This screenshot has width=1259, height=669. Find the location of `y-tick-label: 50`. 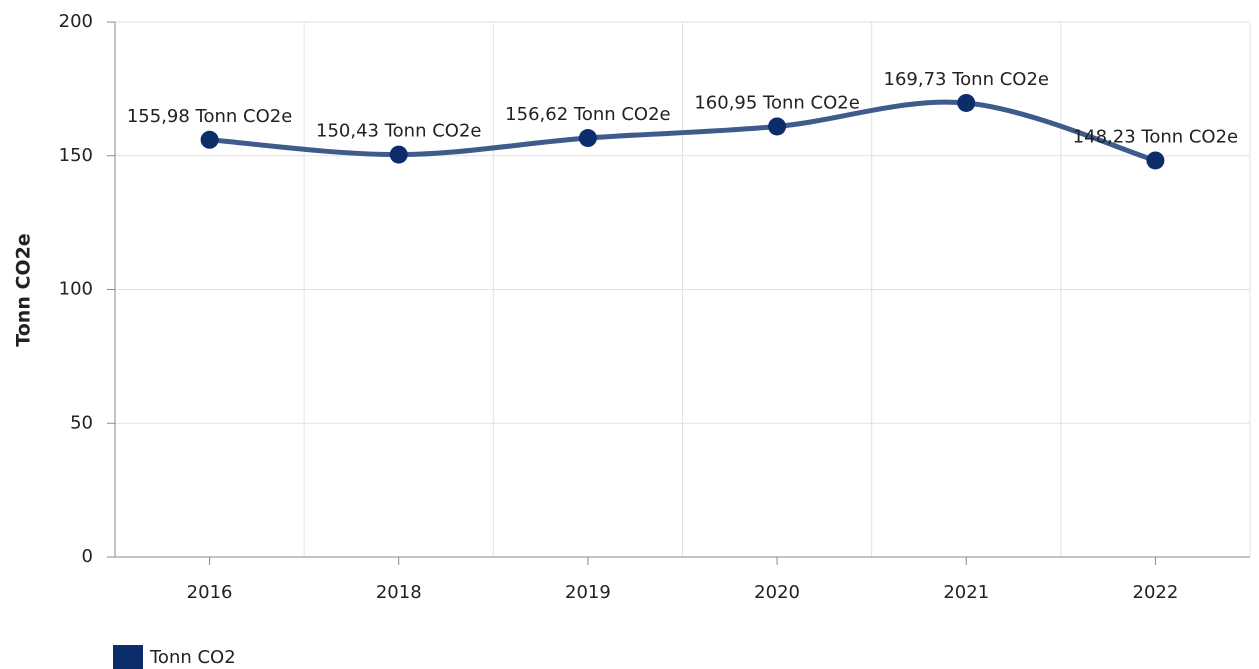

y-tick-label: 50 is located at coordinates (81, 422).